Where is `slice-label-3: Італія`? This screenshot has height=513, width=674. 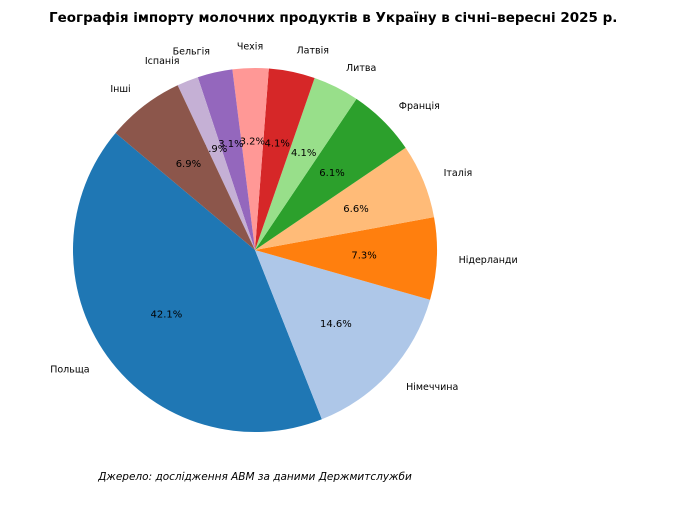 slice-label-3: Італія is located at coordinates (458, 173).